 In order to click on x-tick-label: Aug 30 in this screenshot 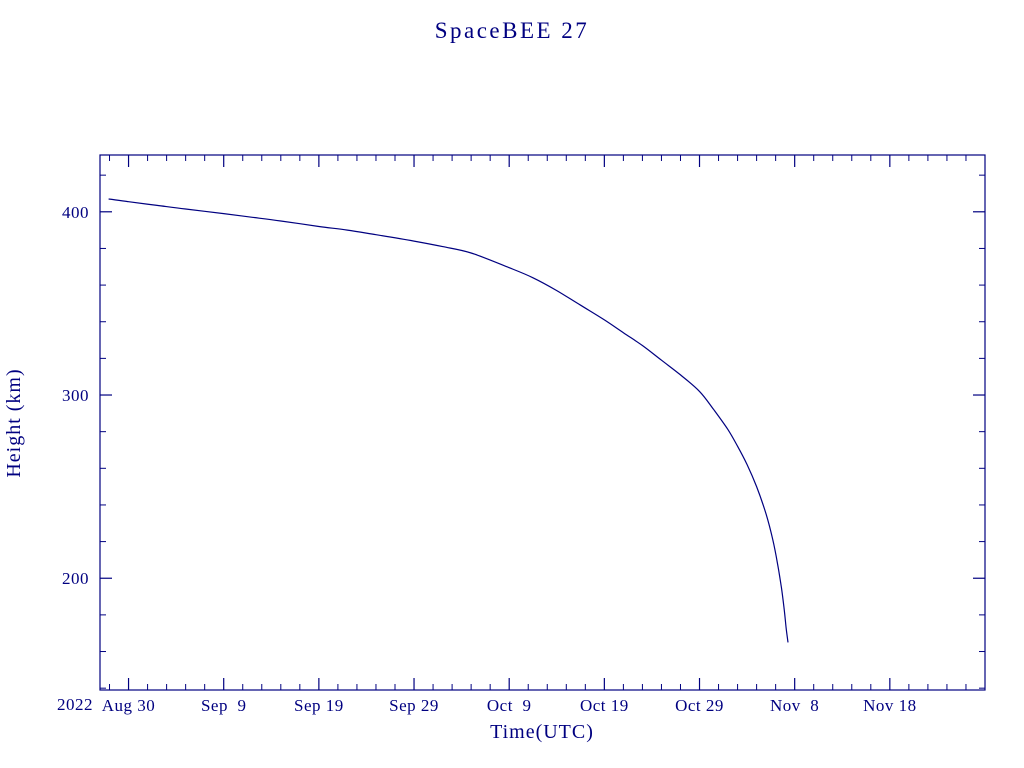, I will do `click(129, 705)`.